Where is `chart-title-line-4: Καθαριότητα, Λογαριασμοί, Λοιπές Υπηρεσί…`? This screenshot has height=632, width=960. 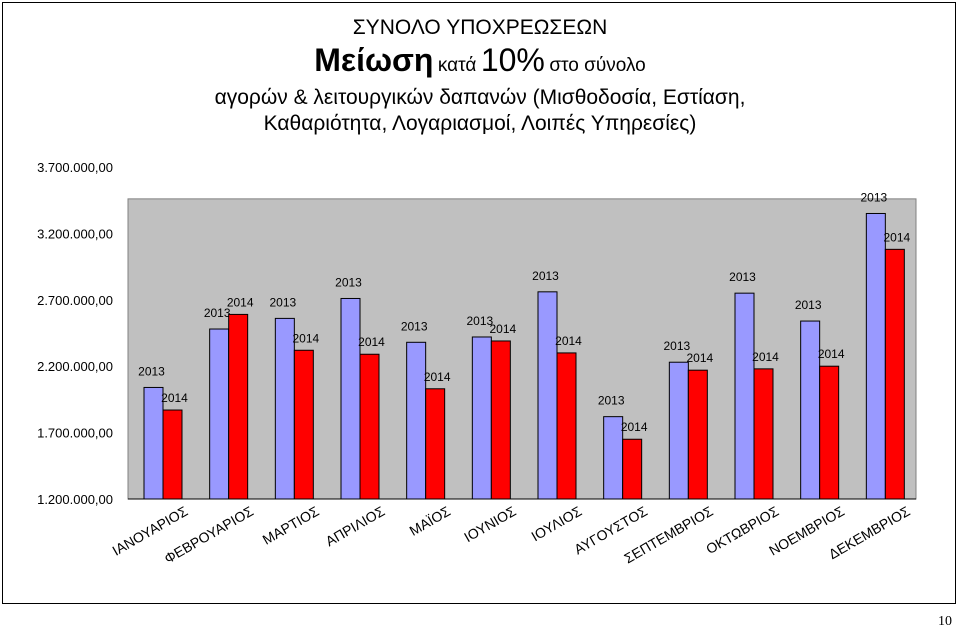 chart-title-line-4: Καθαριότητα, Λογαριασμοί, Λοιπές Υπηρεσί… is located at coordinates (480, 123).